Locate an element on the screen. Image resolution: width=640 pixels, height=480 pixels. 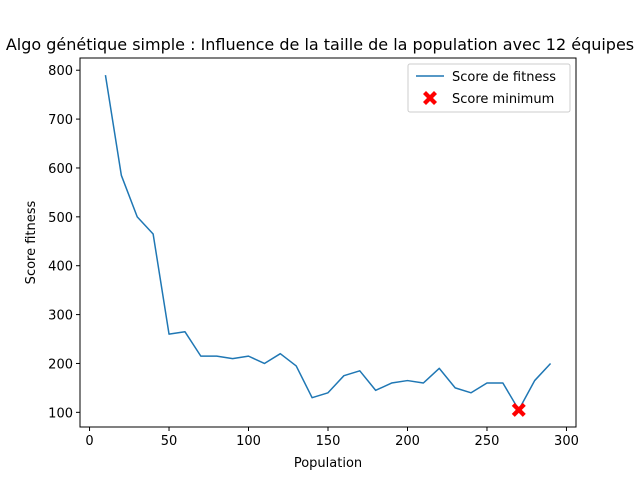
legend-x-marker-icon is located at coordinates (430, 98).